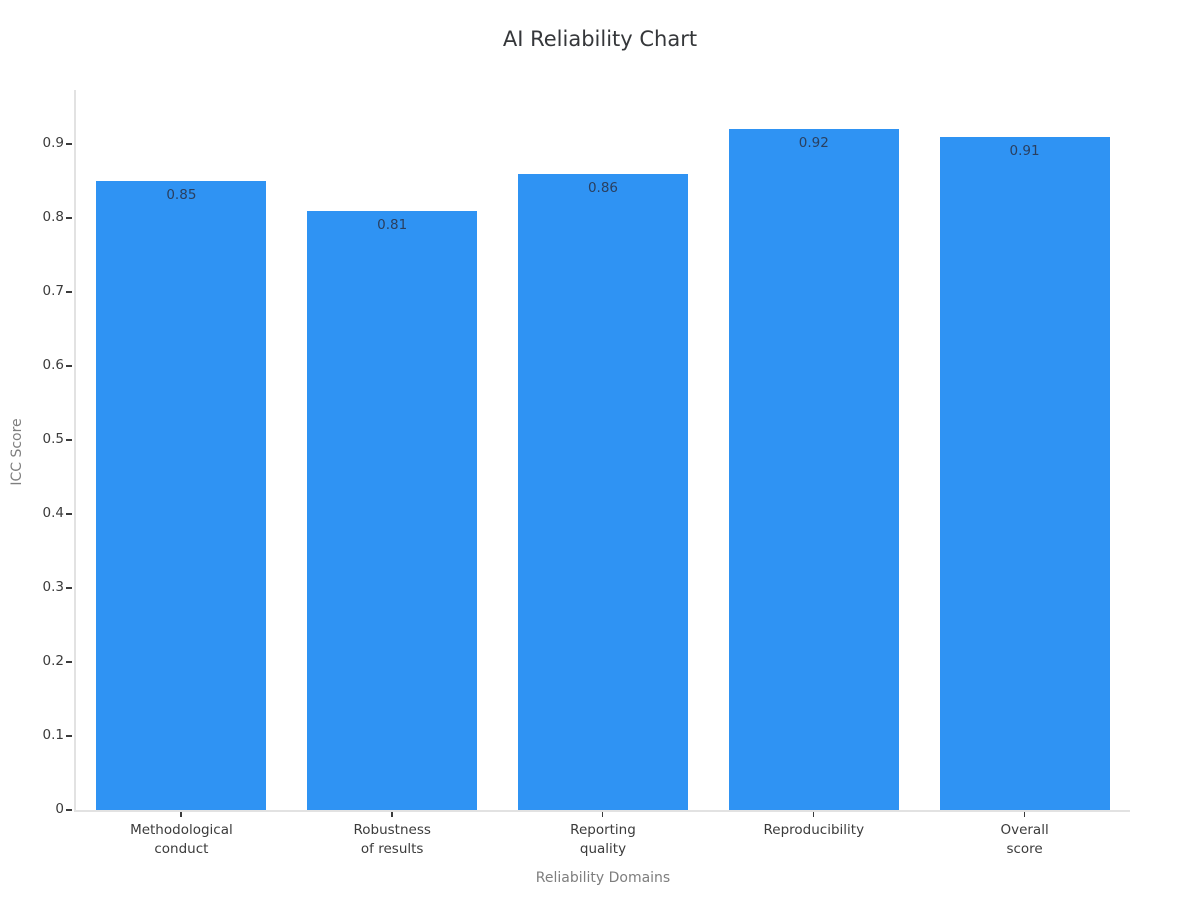 The width and height of the screenshot is (1200, 900). Describe the element at coordinates (600, 39) in the screenshot. I see `chart-title: AI Reliability Chart` at that location.